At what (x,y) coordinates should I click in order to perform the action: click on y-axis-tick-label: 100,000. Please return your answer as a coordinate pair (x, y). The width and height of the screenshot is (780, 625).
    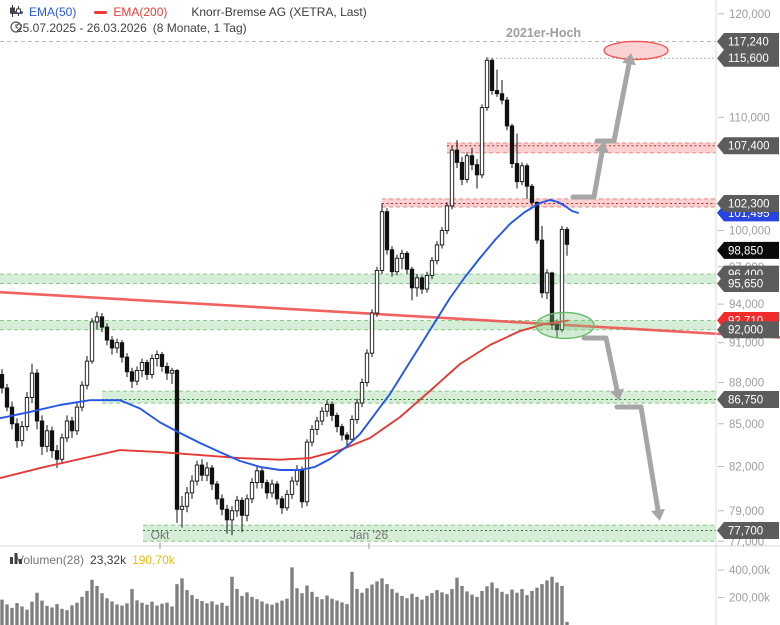
    Looking at the image, I should click on (750, 232).